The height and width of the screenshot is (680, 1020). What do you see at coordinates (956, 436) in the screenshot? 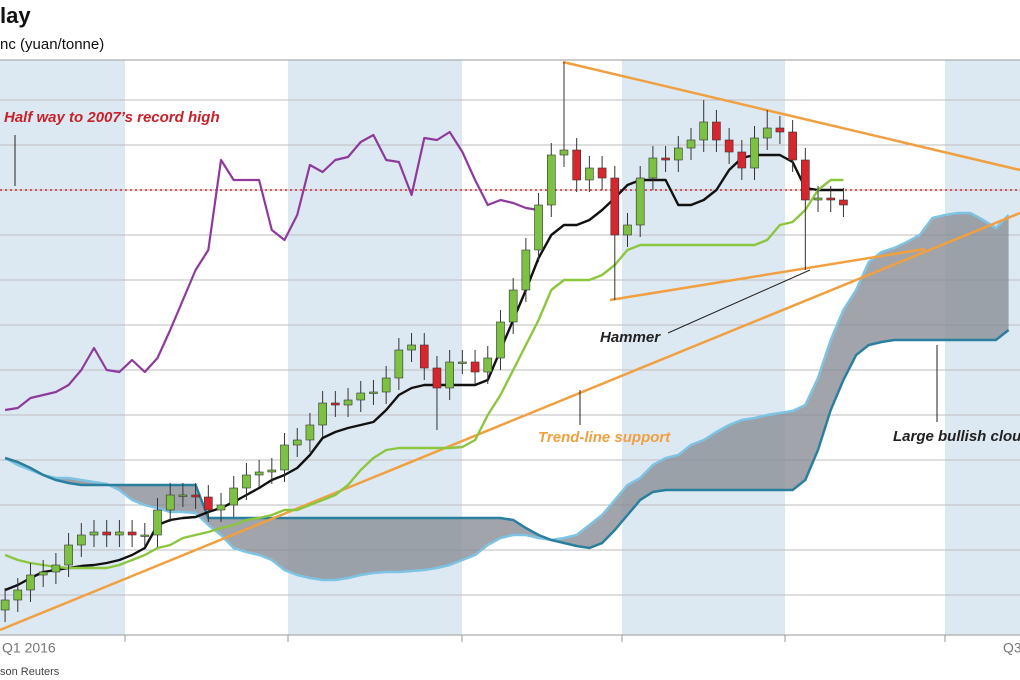
I see `annotation: Large bullish clou` at bounding box center [956, 436].